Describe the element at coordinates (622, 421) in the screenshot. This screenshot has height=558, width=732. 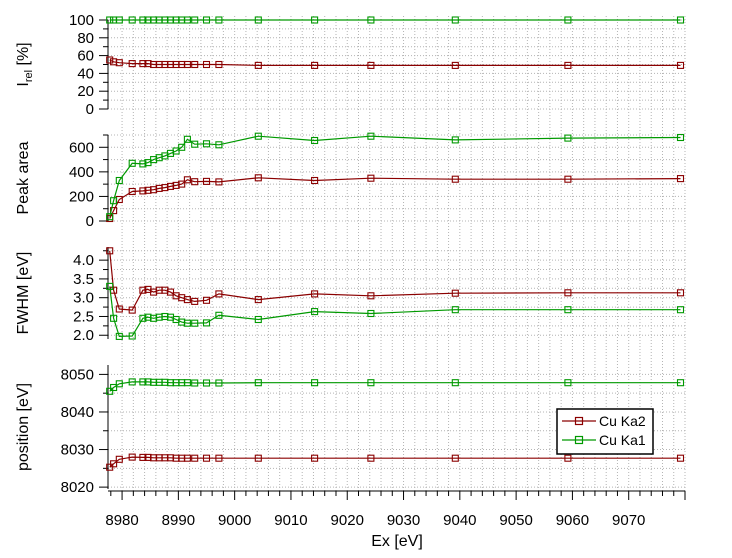
I see `legend-label-cu-ka2: Cu Ka2` at that location.